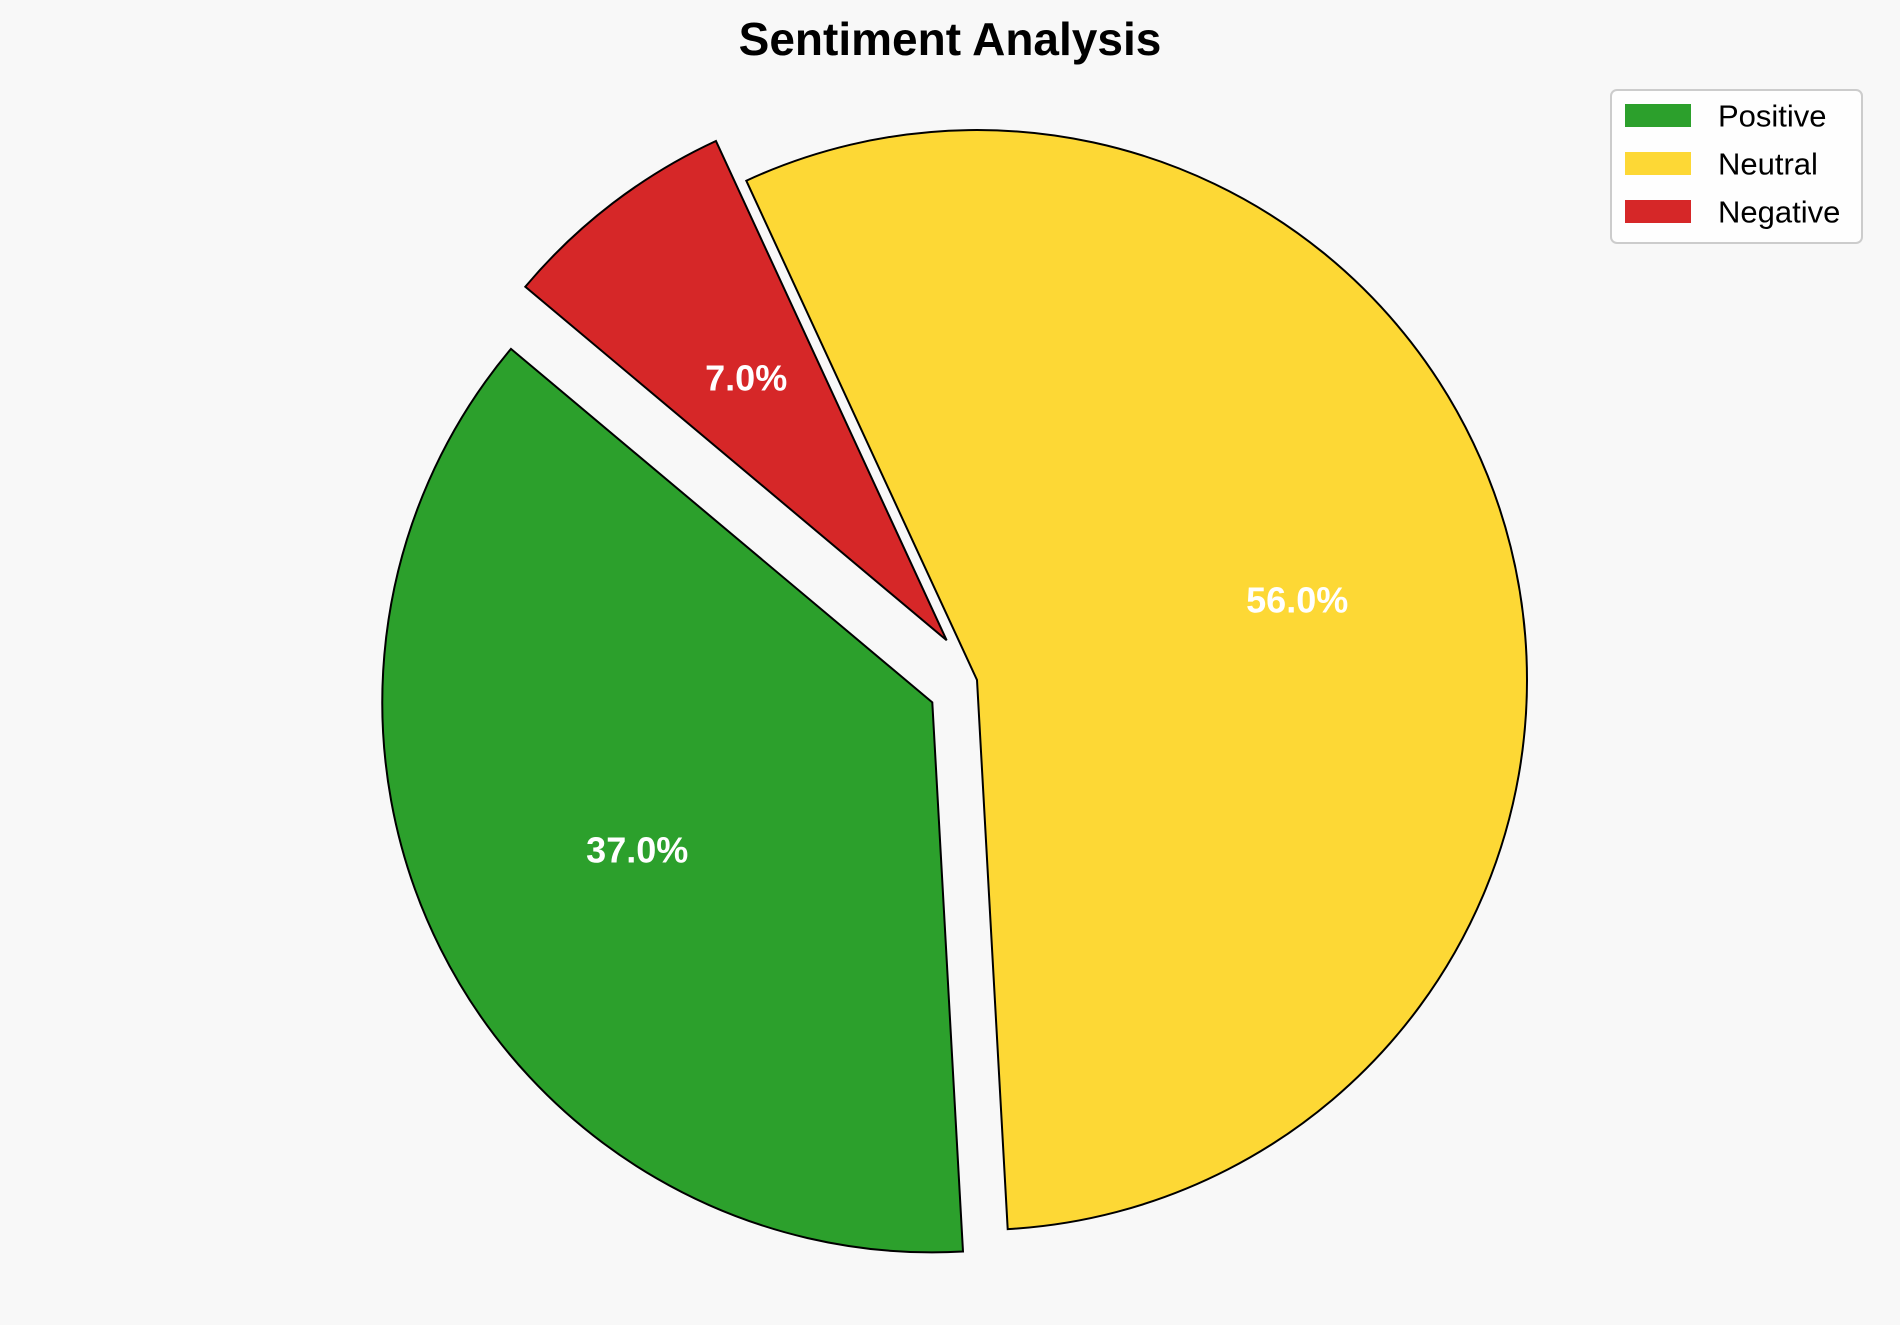 The width and height of the screenshot is (1900, 1325). Describe the element at coordinates (1768, 164) in the screenshot. I see `legend-label-neutral: Neutral` at that location.